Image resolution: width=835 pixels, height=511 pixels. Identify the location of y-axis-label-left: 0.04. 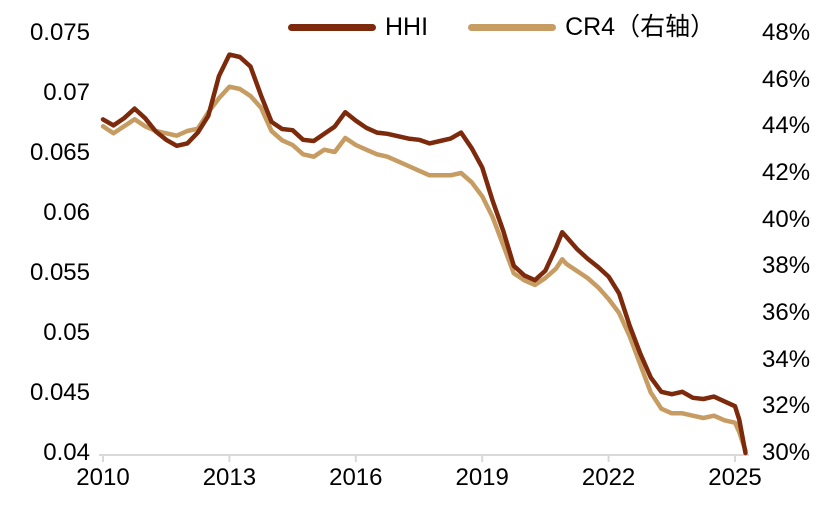
(66, 452).